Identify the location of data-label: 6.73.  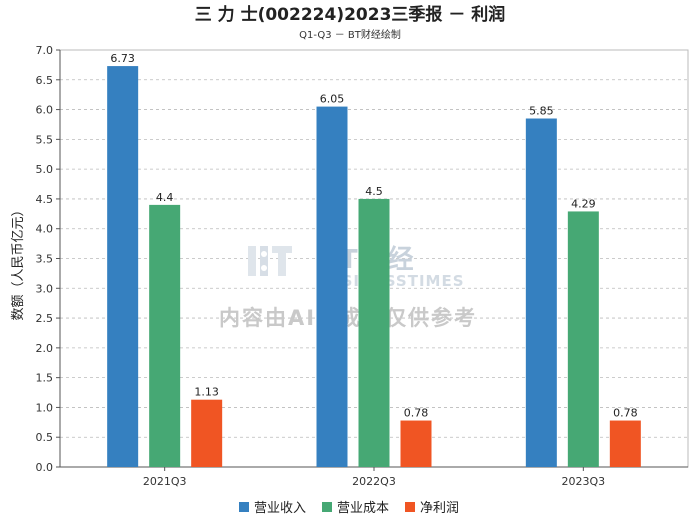
(122, 58).